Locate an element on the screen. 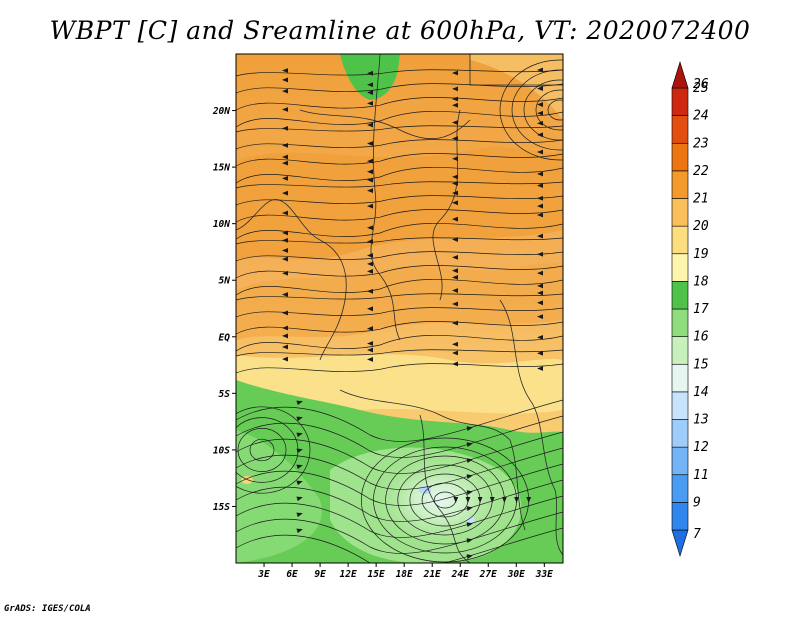 The width and height of the screenshot is (800, 618). x-tick-label: 3E is located at coordinates (263, 574).